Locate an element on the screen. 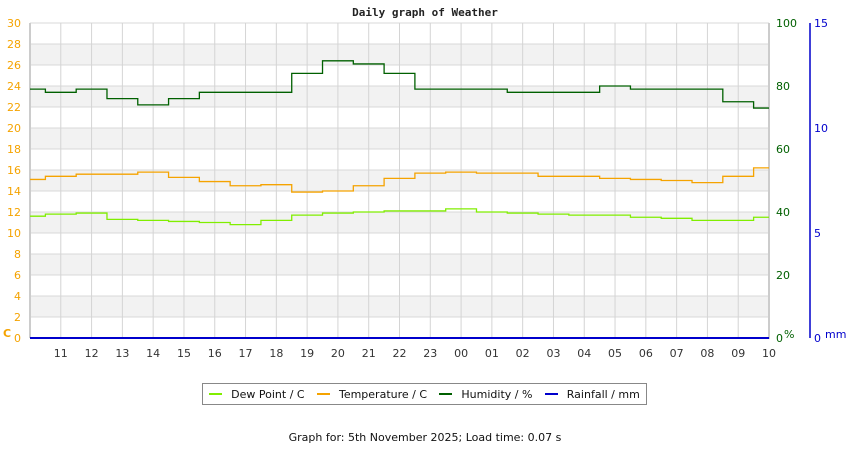 The height and width of the screenshot is (450, 850). left-axis-tick: 2 is located at coordinates (17, 317).